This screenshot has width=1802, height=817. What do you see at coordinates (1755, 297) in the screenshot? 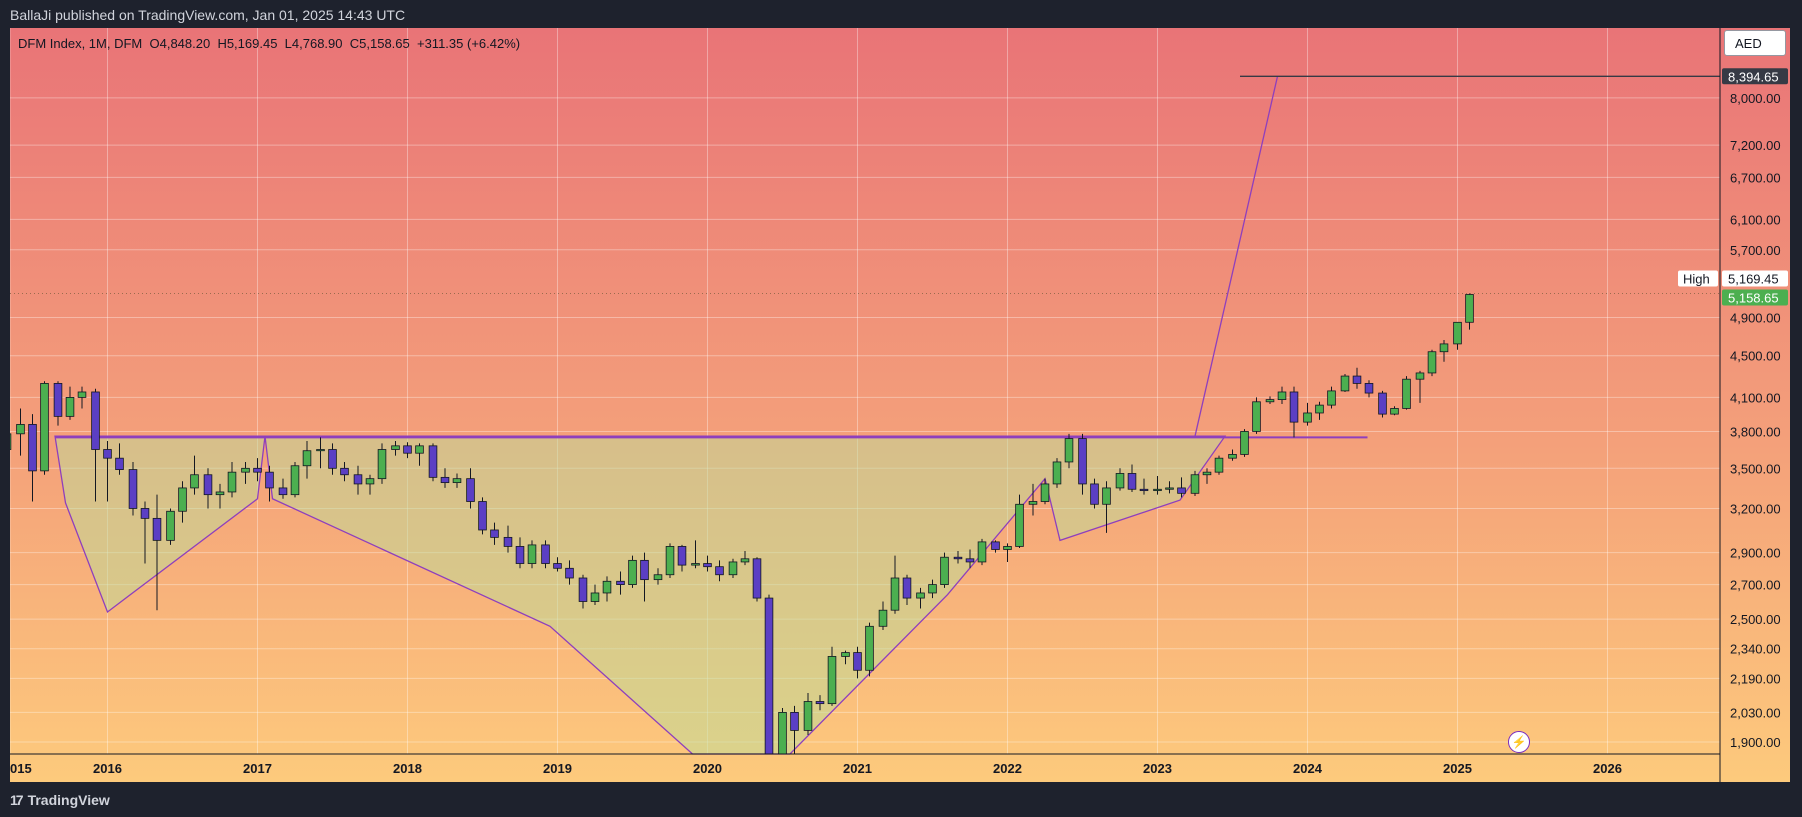
I see `price-tag-box` at bounding box center [1755, 297].